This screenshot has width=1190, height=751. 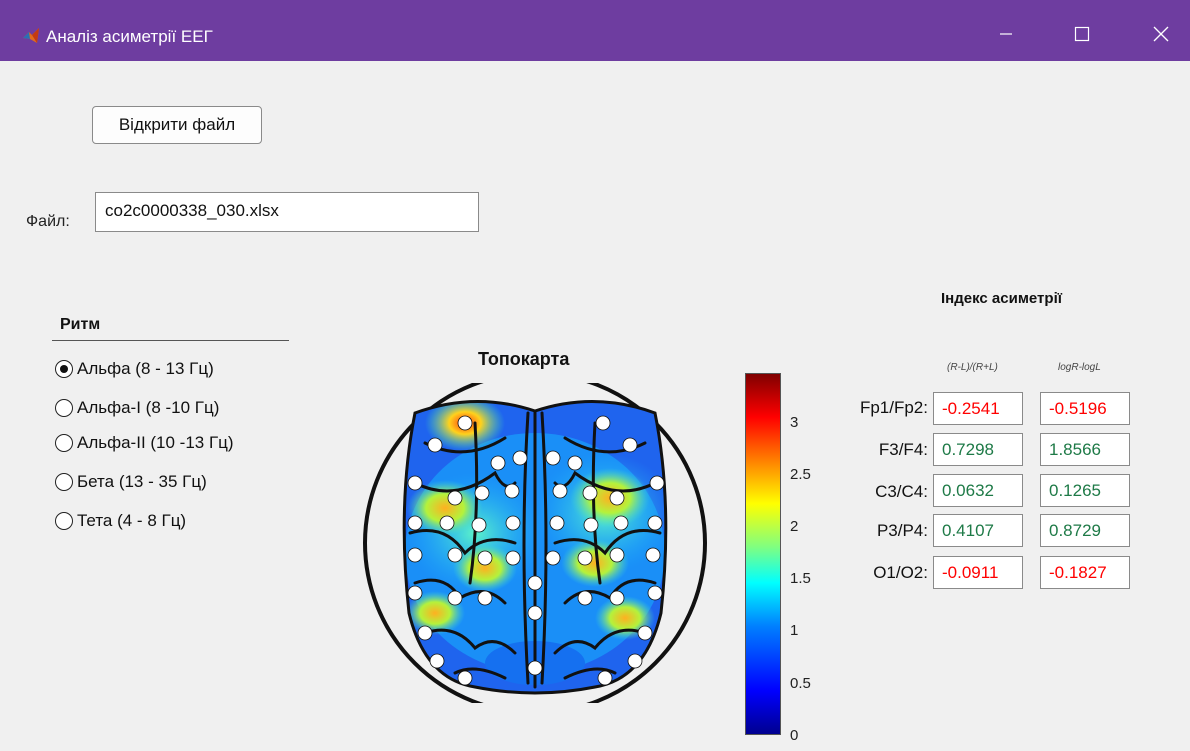 I want to click on minimize-button, so click(x=1006, y=34).